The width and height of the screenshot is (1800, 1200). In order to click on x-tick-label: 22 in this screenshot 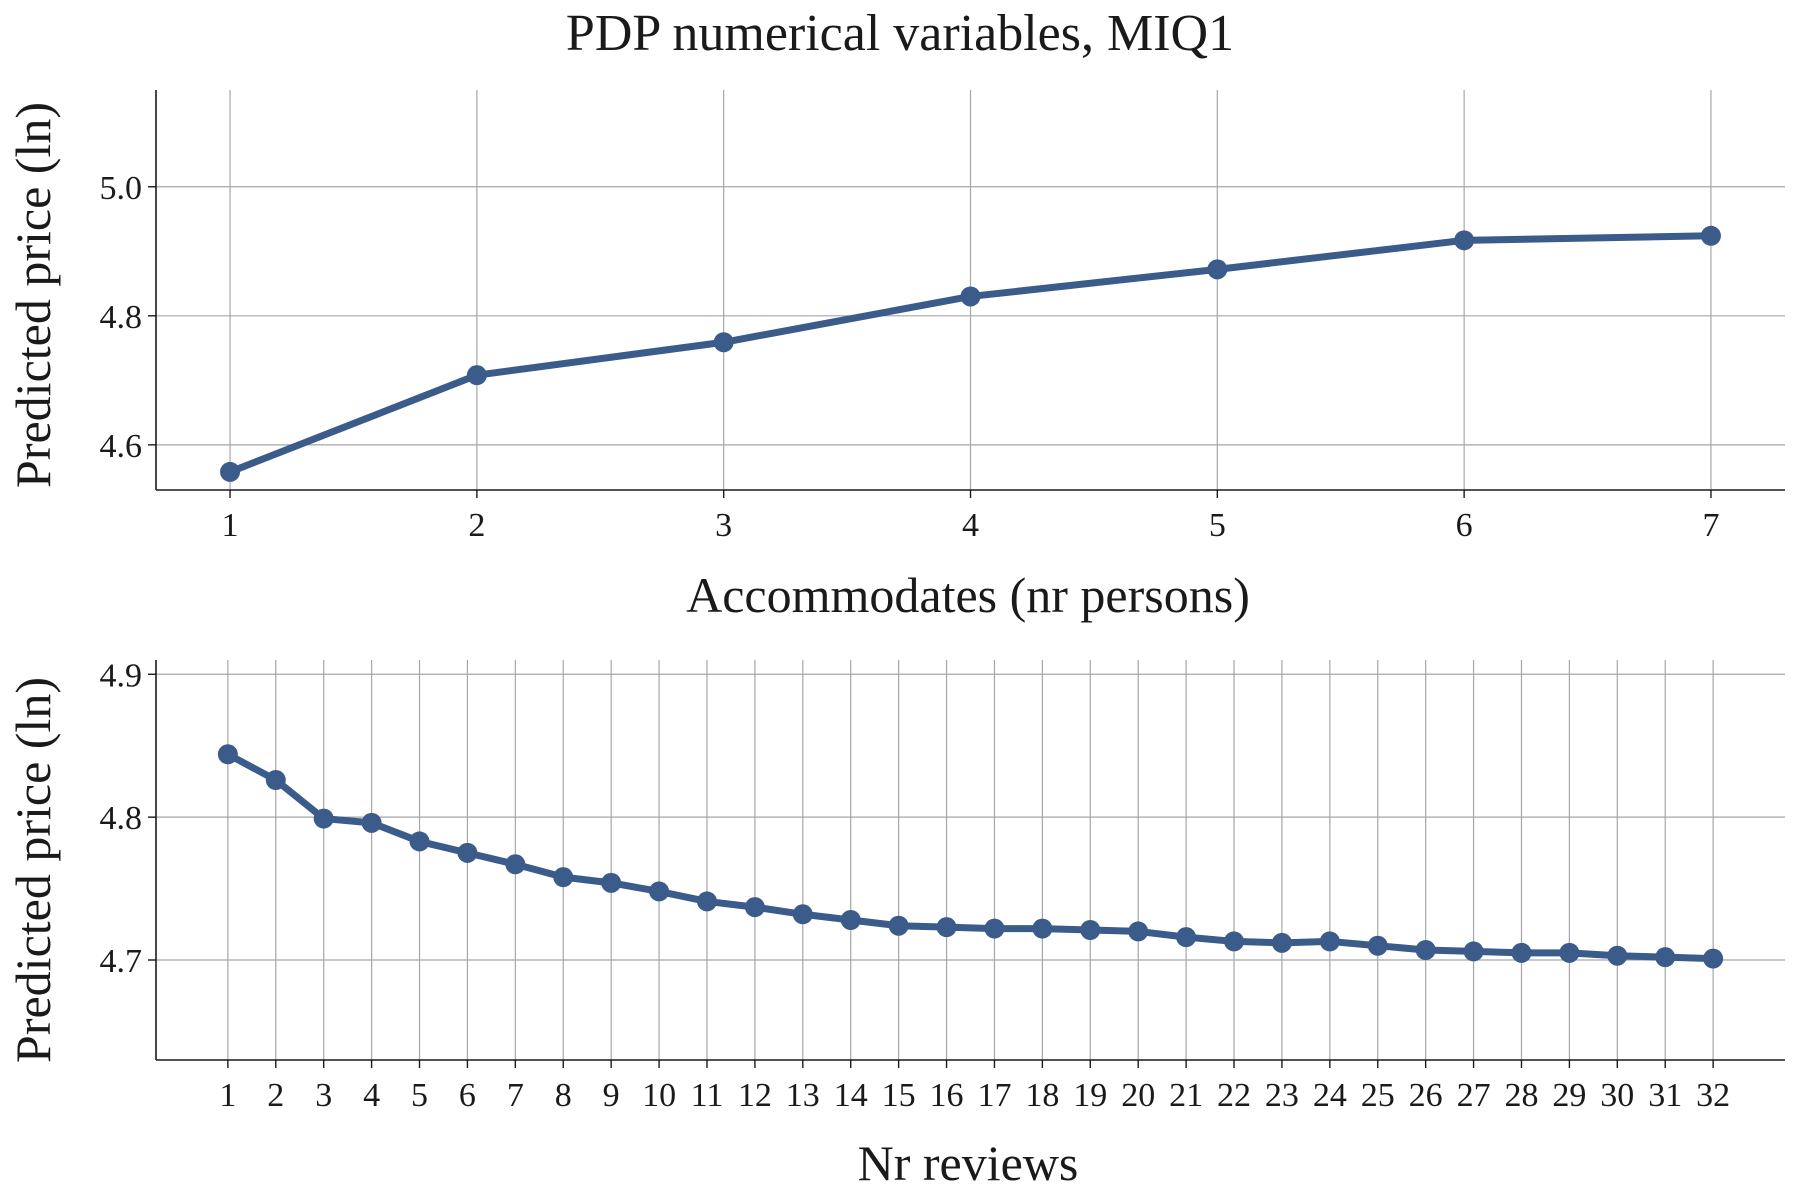, I will do `click(1234, 1095)`.